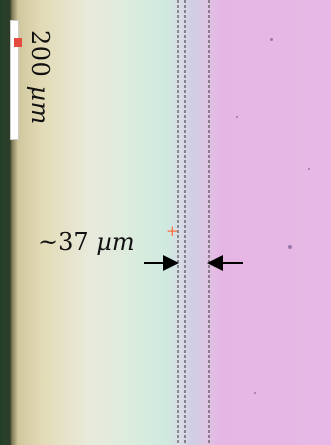 The height and width of the screenshot is (445, 331). I want to click on measurement-unit: µm, so click(115, 242).